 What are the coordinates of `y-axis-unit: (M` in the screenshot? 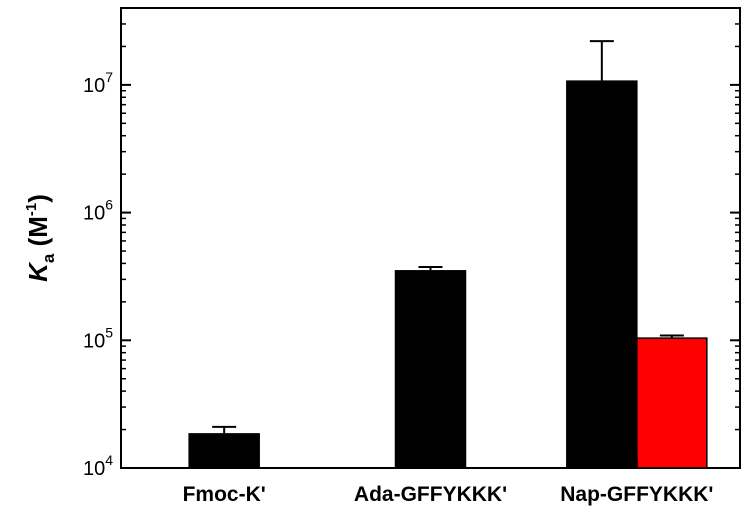 It's located at (38, 235).